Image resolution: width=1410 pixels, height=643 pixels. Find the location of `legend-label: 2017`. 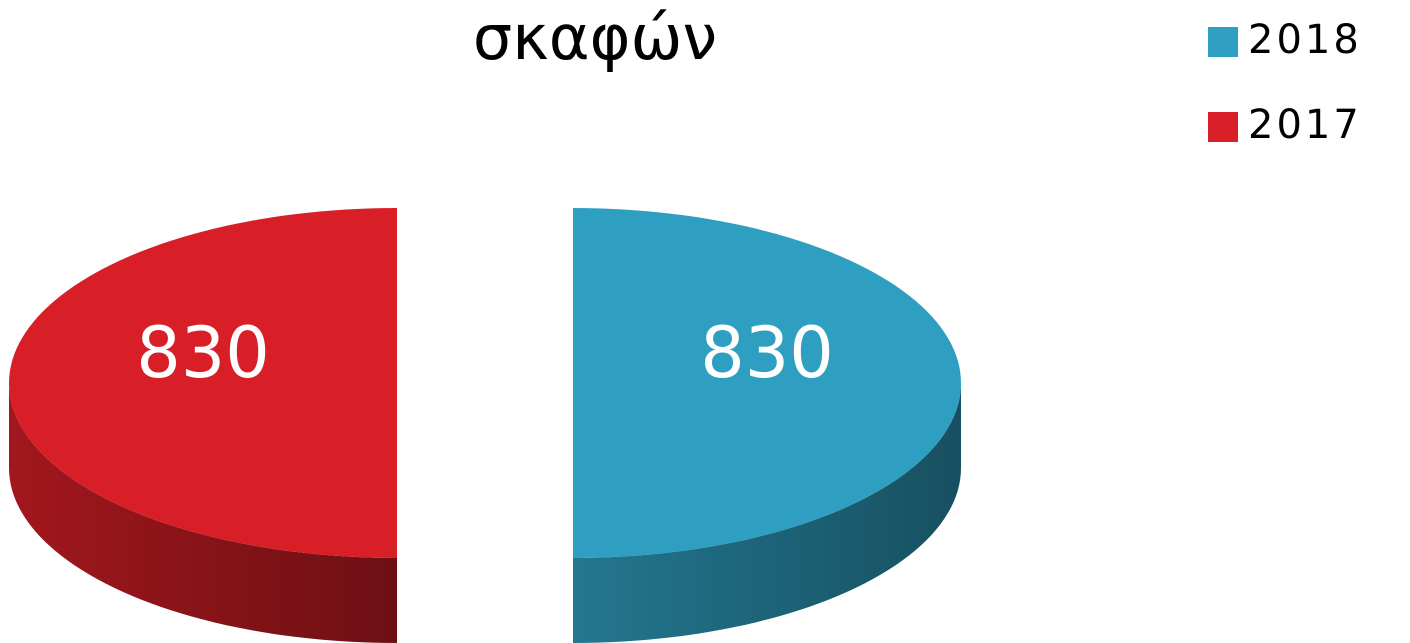

legend-label: 2017 is located at coordinates (1305, 125).